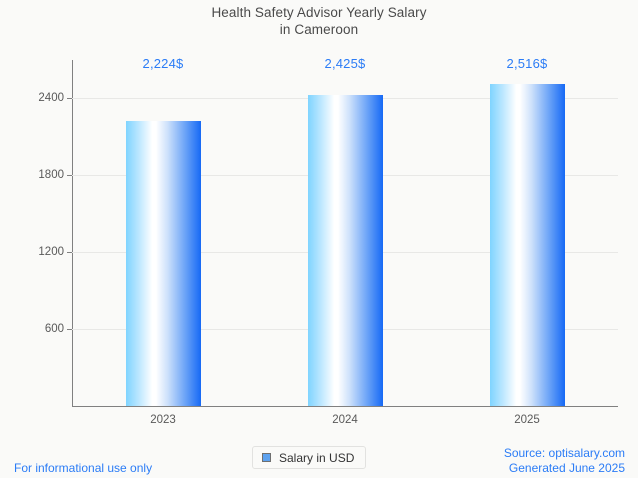 The height and width of the screenshot is (478, 638). Describe the element at coordinates (51, 98) in the screenshot. I see `y-tick-label-2400: 2400` at that location.